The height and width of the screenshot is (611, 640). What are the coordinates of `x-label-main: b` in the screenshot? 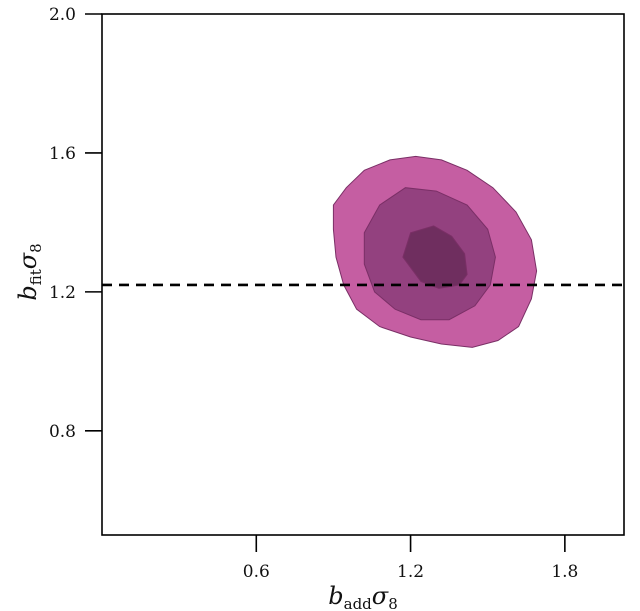 It's located at (335, 596).